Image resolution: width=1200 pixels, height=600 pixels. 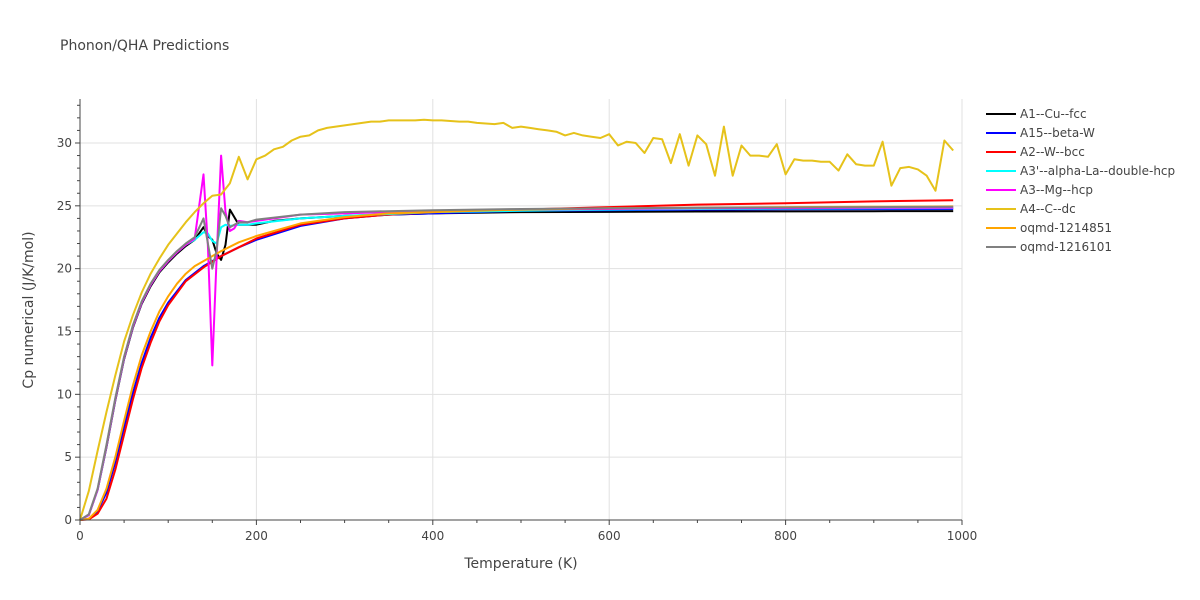 I want to click on legend-label: A2--W--bcc, so click(x=1052, y=152).